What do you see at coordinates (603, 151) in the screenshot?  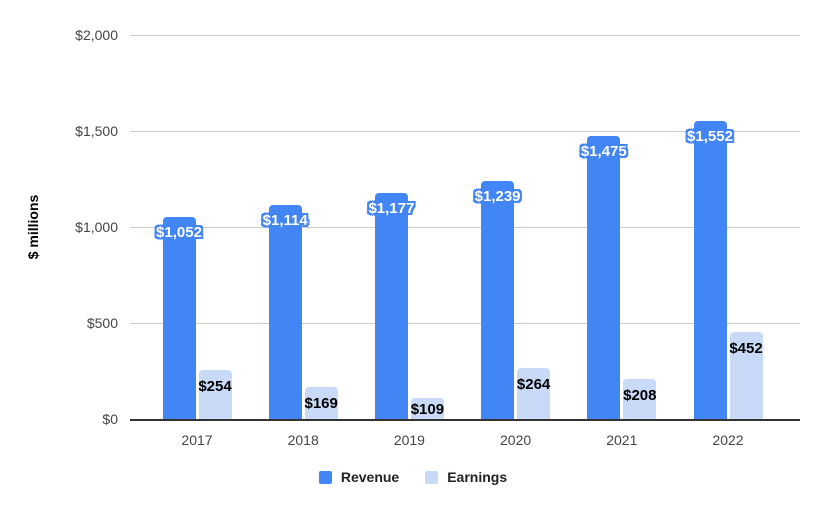 I see `bar-value-label-revenue: $1,475` at bounding box center [603, 151].